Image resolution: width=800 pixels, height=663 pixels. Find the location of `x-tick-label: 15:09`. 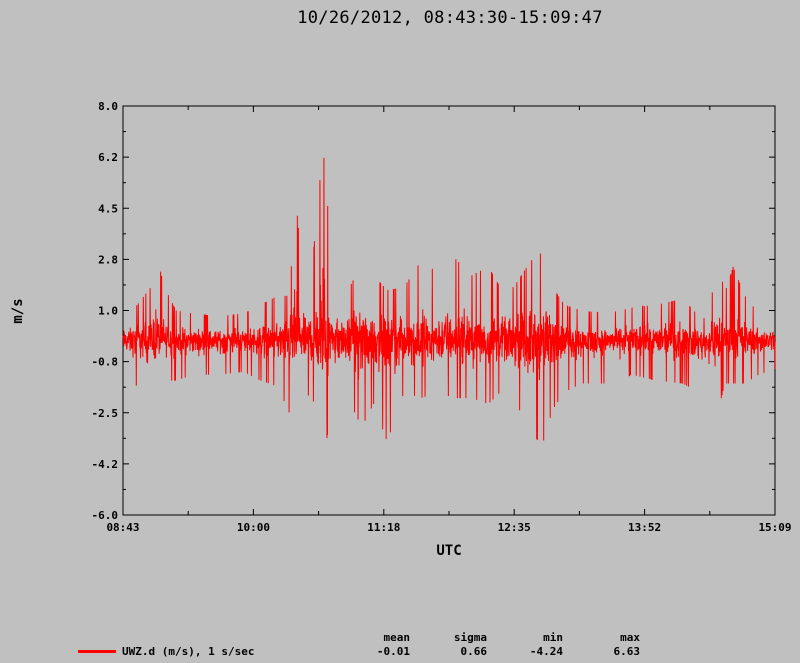

x-tick-label: 15:09 is located at coordinates (774, 527).